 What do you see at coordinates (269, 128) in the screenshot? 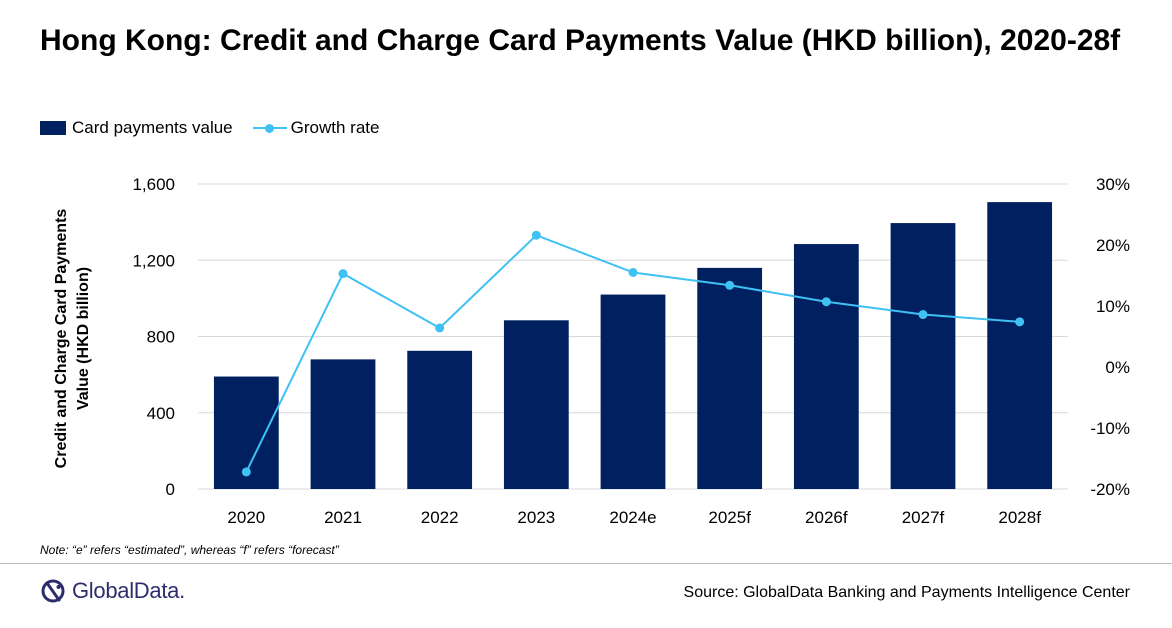
I see `legend-swatch-line` at bounding box center [269, 128].